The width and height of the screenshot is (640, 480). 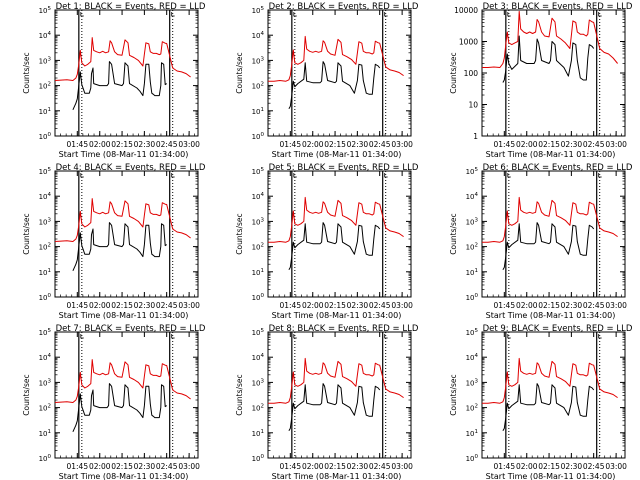 I want to click on y-tick-label: 1, so click(x=475, y=136).